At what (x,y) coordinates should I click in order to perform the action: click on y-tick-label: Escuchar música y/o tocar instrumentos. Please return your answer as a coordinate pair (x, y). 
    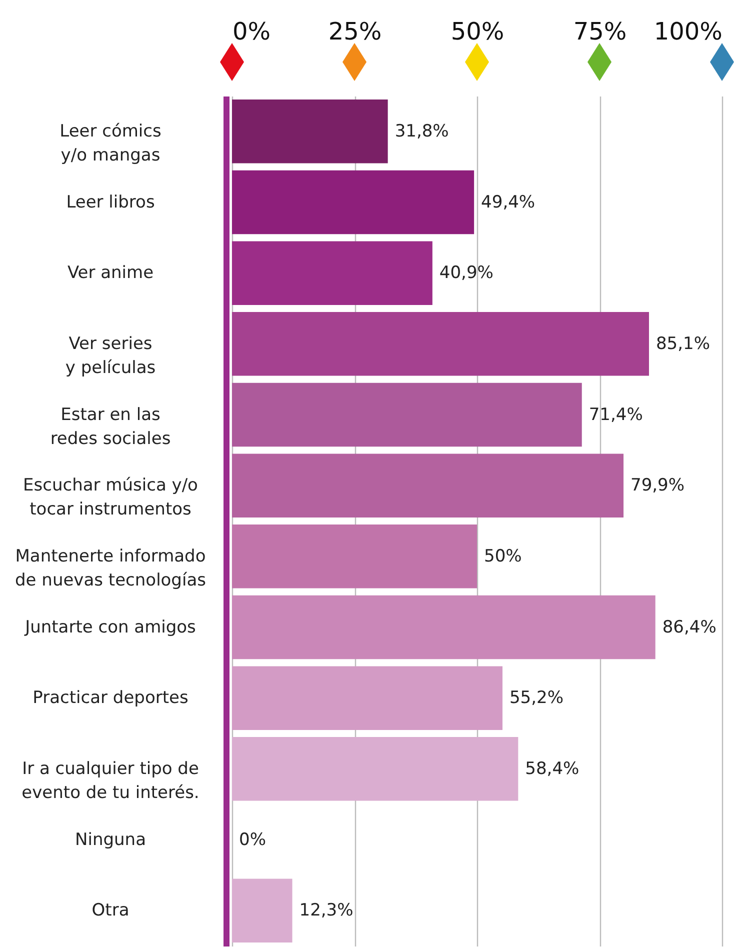
    Looking at the image, I should click on (110, 498).